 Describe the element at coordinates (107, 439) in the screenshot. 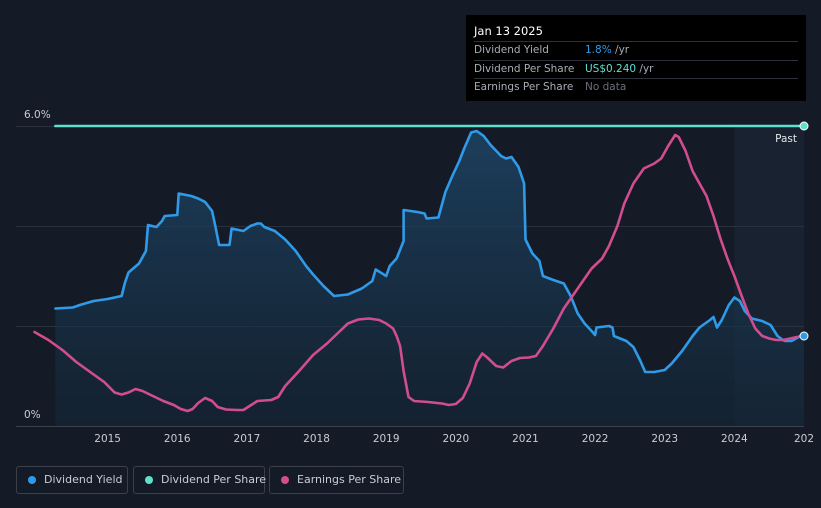

I see `x-tick-label: 2015` at that location.